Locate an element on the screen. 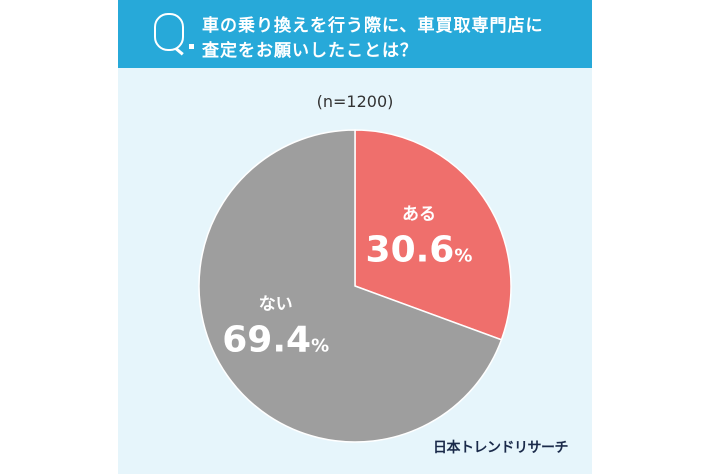 Image resolution: width=710 pixels, height=474 pixels. question-header: 車の乗り換えを行う際に、車買取専門店に 査定をお願いしたことは？ is located at coordinates (355, 34).